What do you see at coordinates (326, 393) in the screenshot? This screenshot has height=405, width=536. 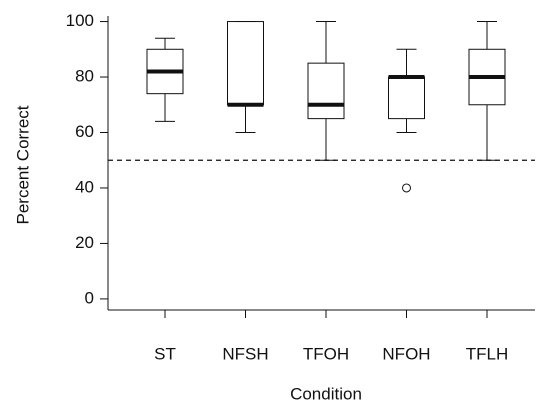 I see `x-axis-label: Condition` at bounding box center [326, 393].